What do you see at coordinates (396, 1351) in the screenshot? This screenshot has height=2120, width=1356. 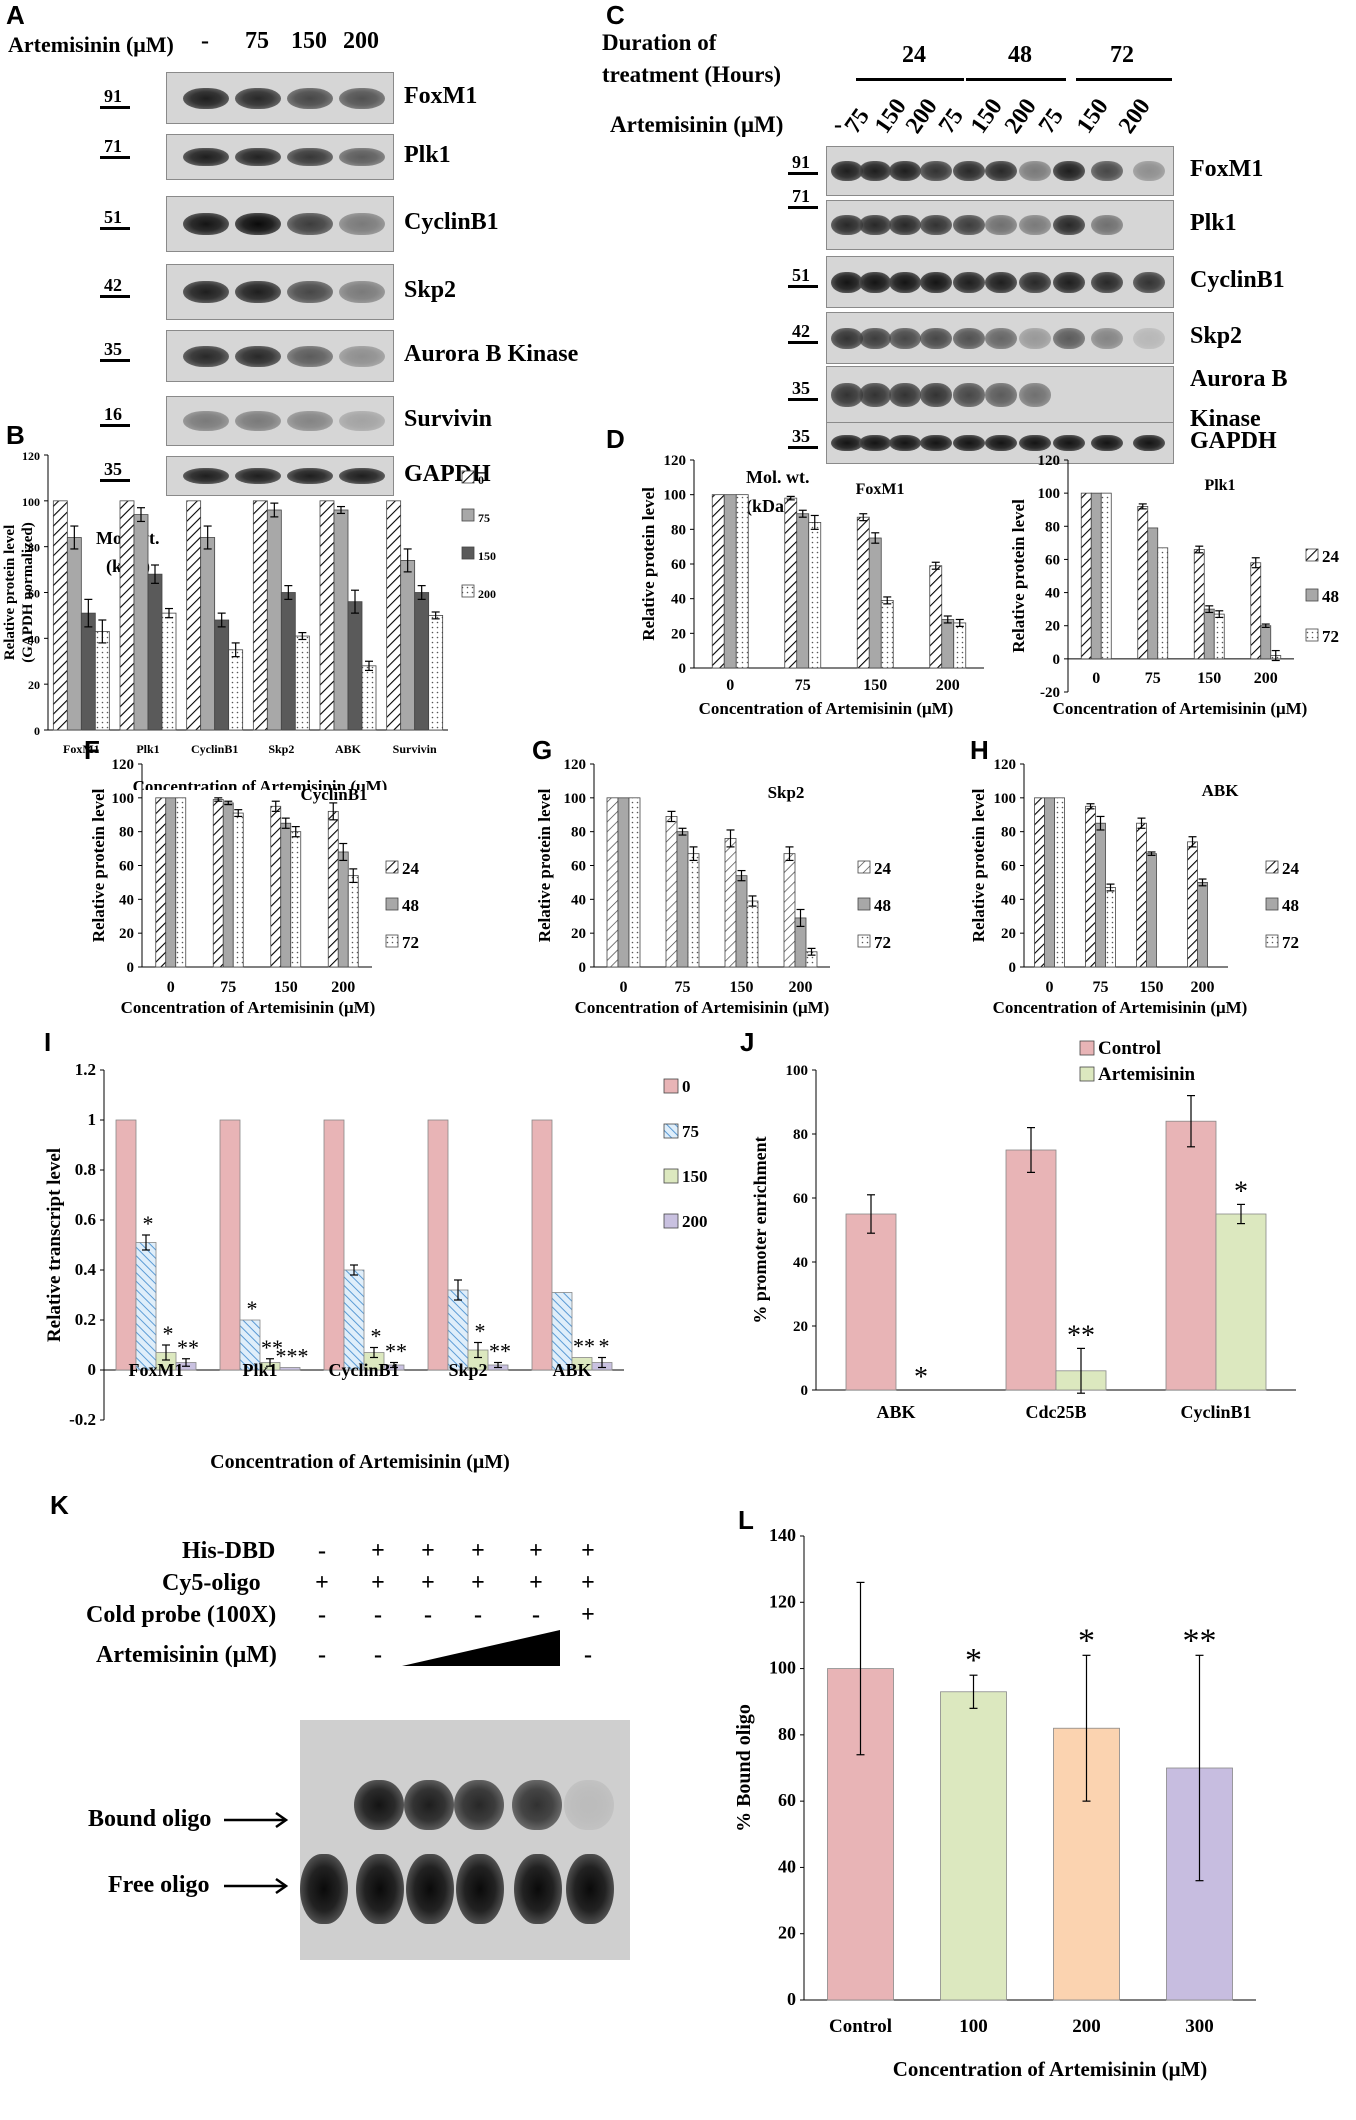 I see `significance-star: **` at bounding box center [396, 1351].